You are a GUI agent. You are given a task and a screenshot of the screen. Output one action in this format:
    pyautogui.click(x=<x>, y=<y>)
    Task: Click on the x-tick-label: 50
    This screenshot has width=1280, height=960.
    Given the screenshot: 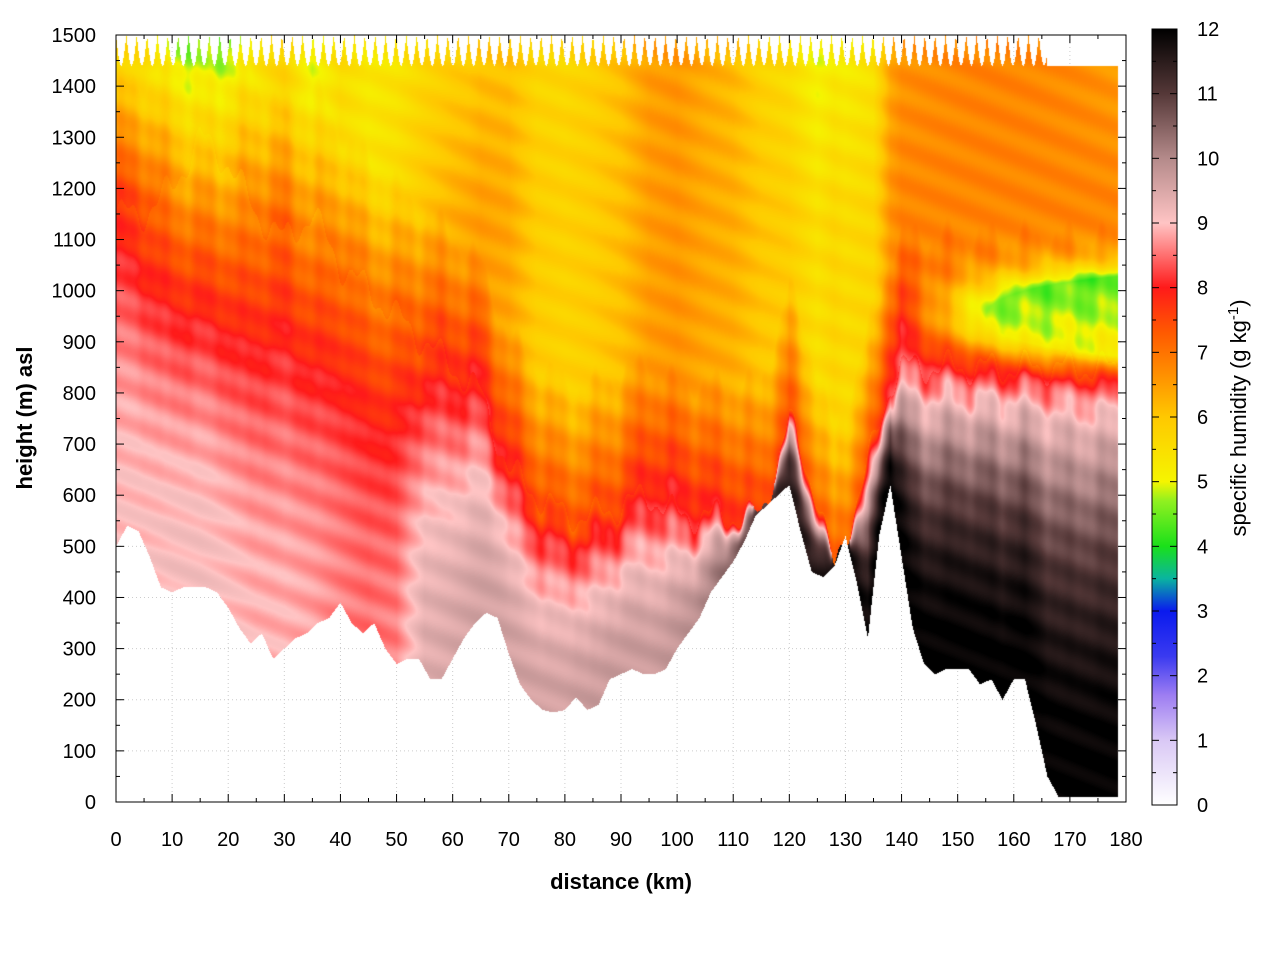 What is the action you would take?
    pyautogui.click(x=396, y=840)
    